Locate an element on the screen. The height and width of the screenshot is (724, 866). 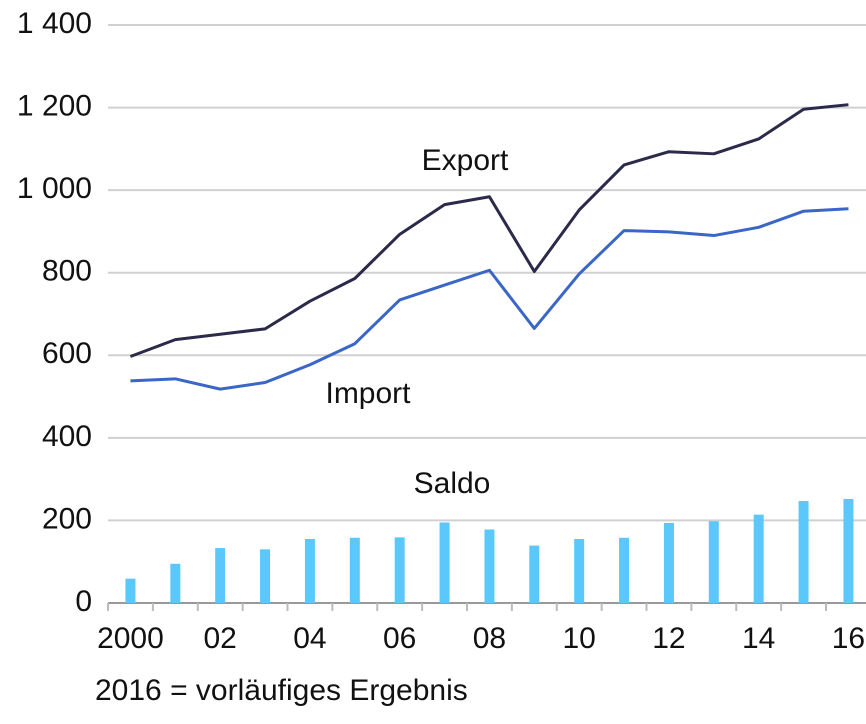
series-label: Saldo is located at coordinates (452, 483).